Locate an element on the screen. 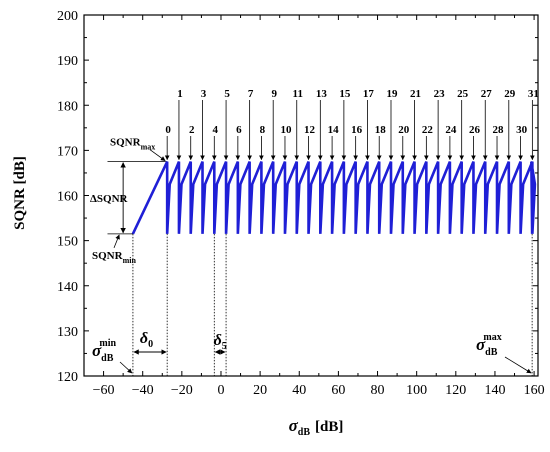 The width and height of the screenshot is (550, 452). y-tick-label: 190 is located at coordinates (67, 61).